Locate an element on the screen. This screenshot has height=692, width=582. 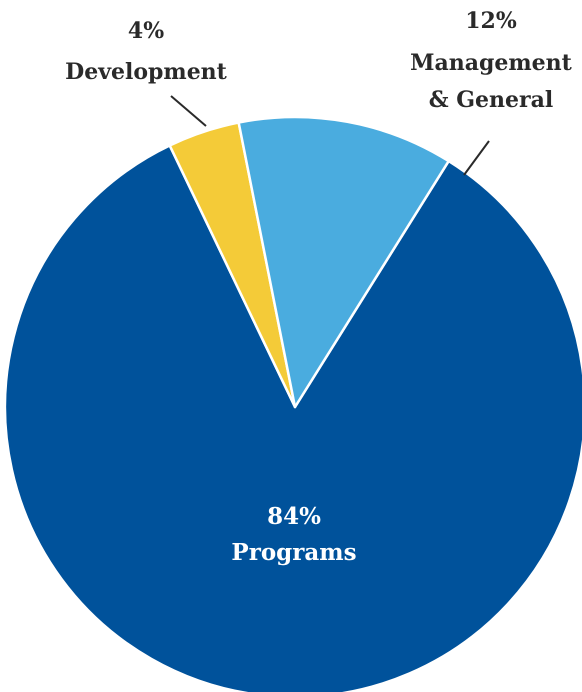
slice-label-programs: Programs is located at coordinates (293, 552).